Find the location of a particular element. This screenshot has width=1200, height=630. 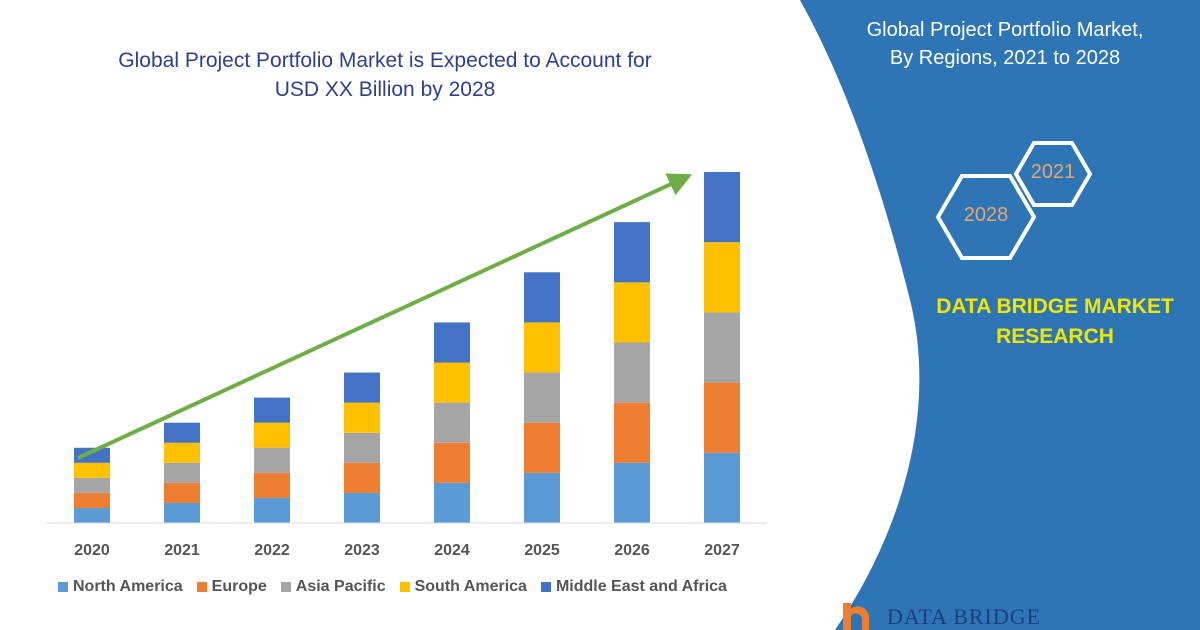

legend-item: Middle East and Africa is located at coordinates (633, 587).